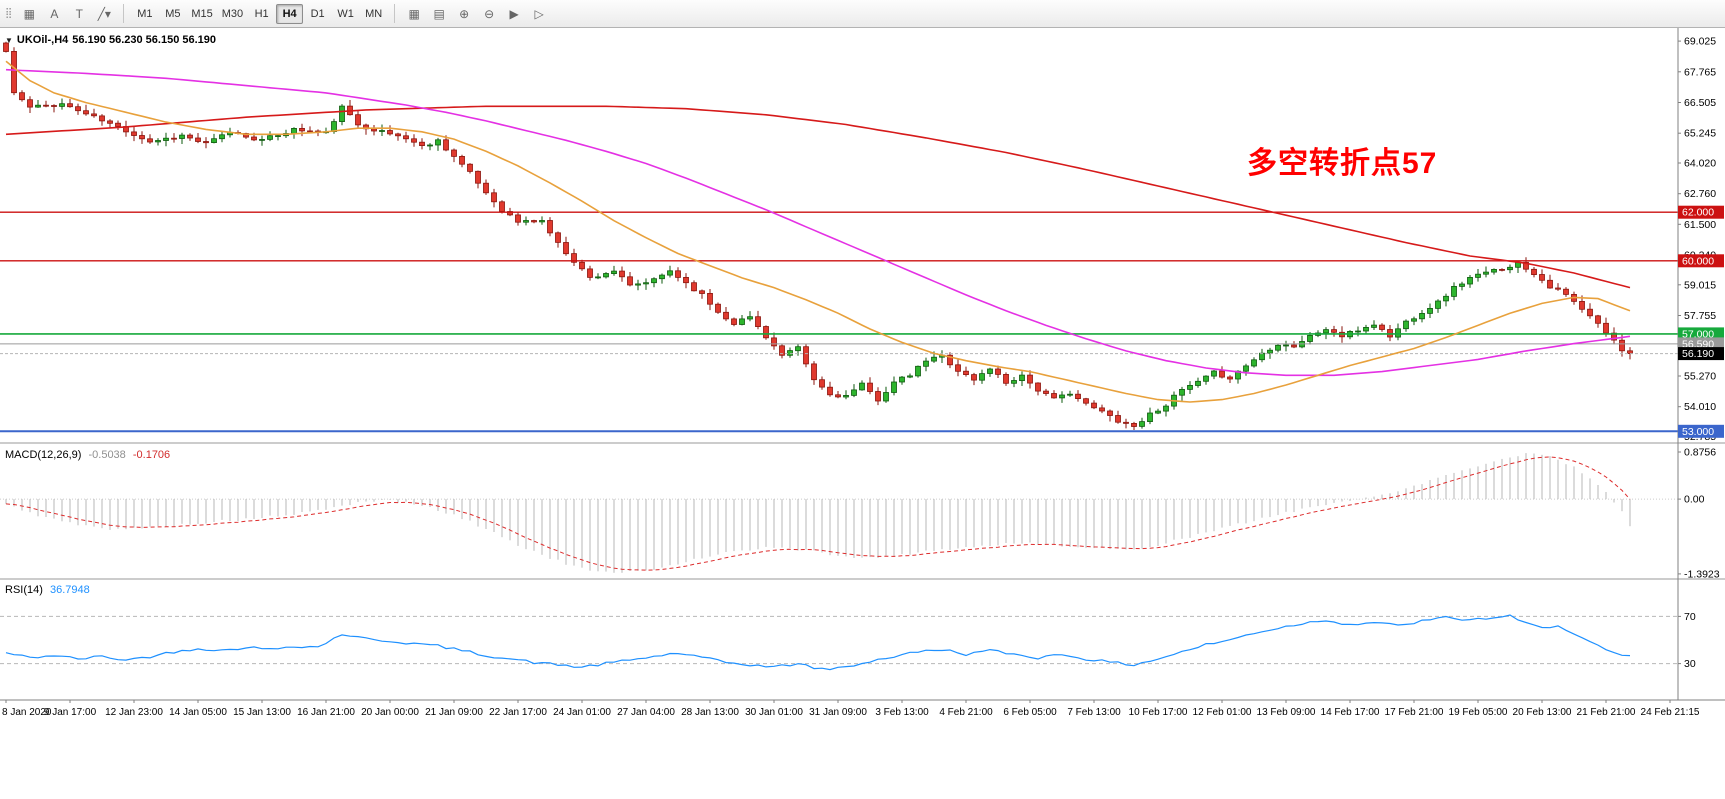  I want to click on rsi-value: 36.7948, so click(69, 590).